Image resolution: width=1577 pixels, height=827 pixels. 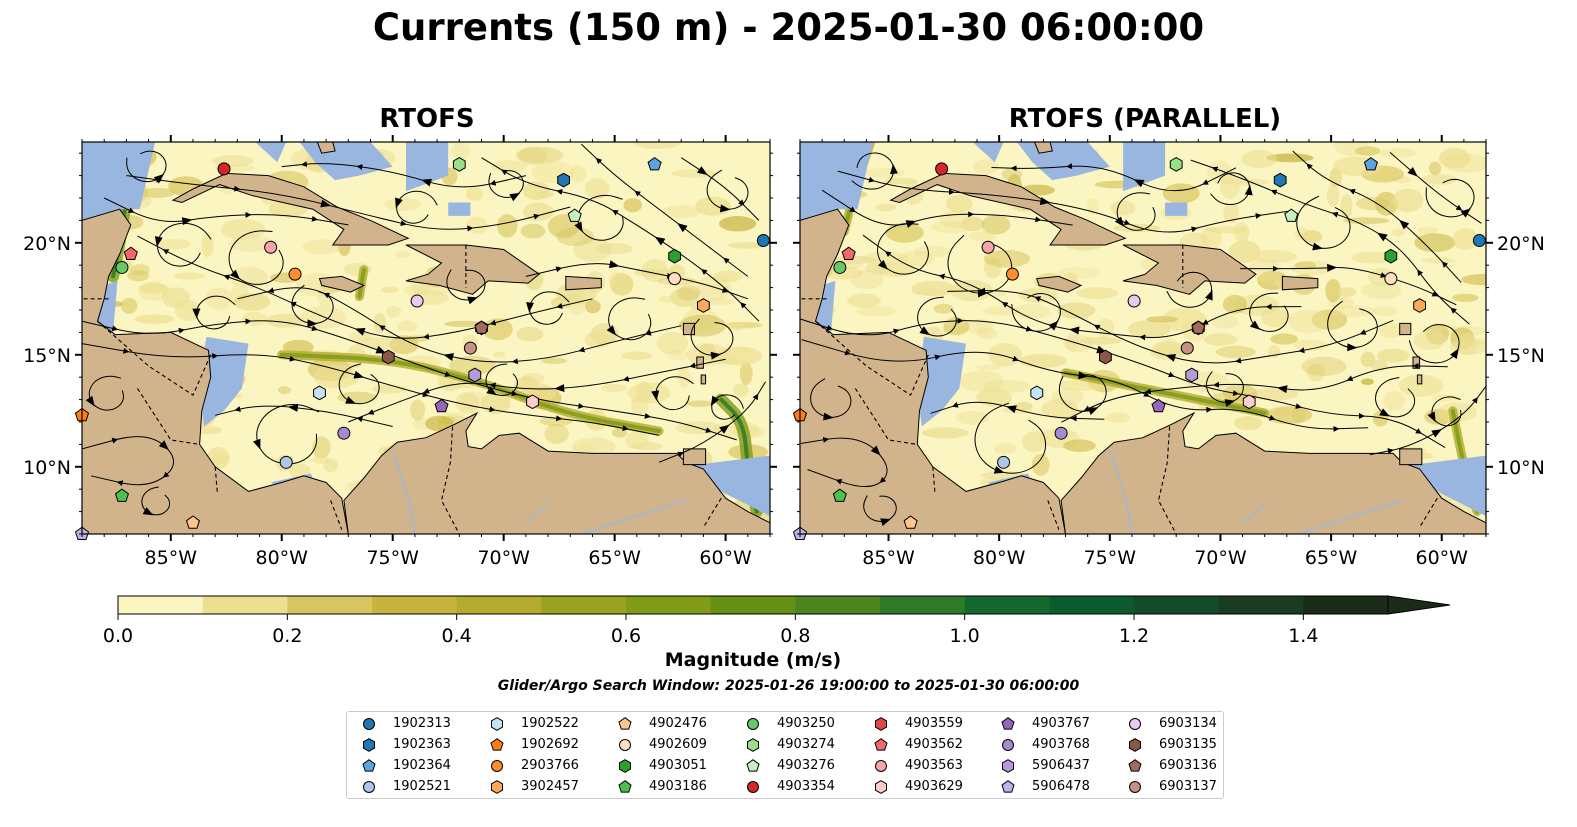 What do you see at coordinates (806, 786) in the screenshot?
I see `legend-label: 4903354` at bounding box center [806, 786].